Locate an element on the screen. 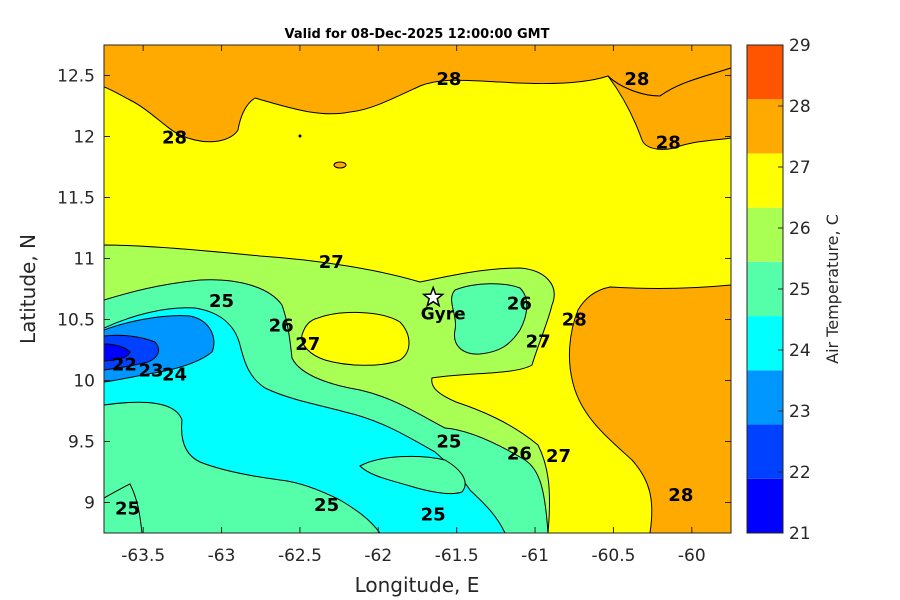 The width and height of the screenshot is (900, 600). contour-label: 23 is located at coordinates (150, 371).